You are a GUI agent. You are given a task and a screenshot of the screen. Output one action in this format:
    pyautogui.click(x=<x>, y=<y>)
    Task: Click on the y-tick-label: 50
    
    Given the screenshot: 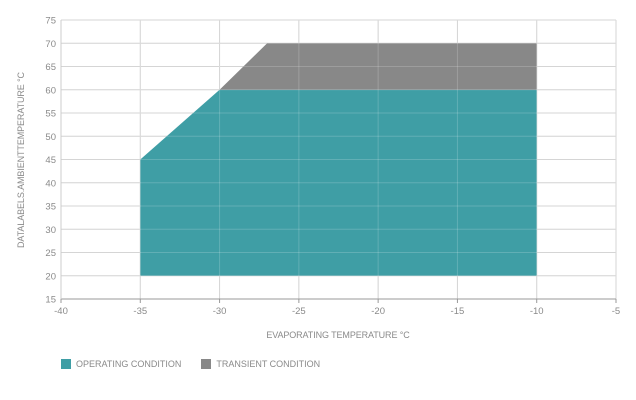 What is the action you would take?
    pyautogui.click(x=50, y=137)
    